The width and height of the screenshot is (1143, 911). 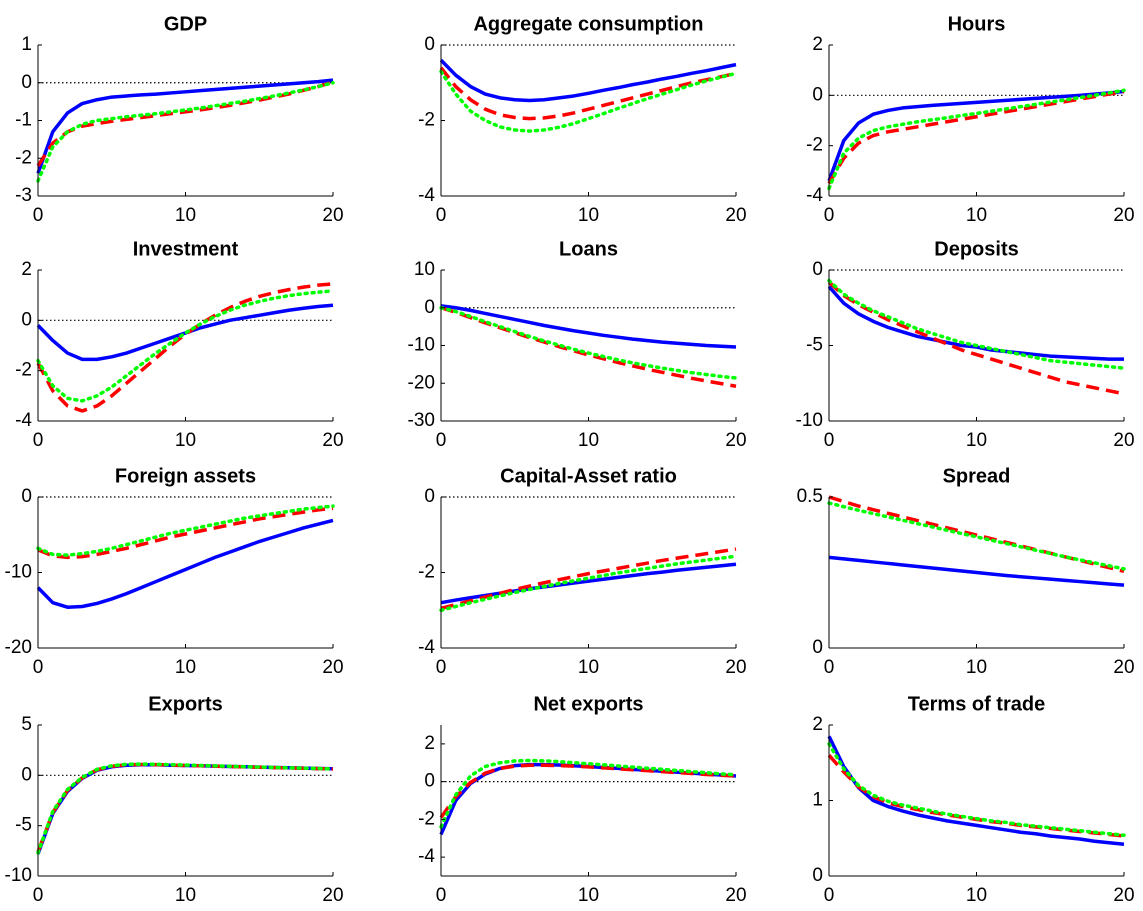 I want to click on chart-title: GDP, so click(x=185, y=24).